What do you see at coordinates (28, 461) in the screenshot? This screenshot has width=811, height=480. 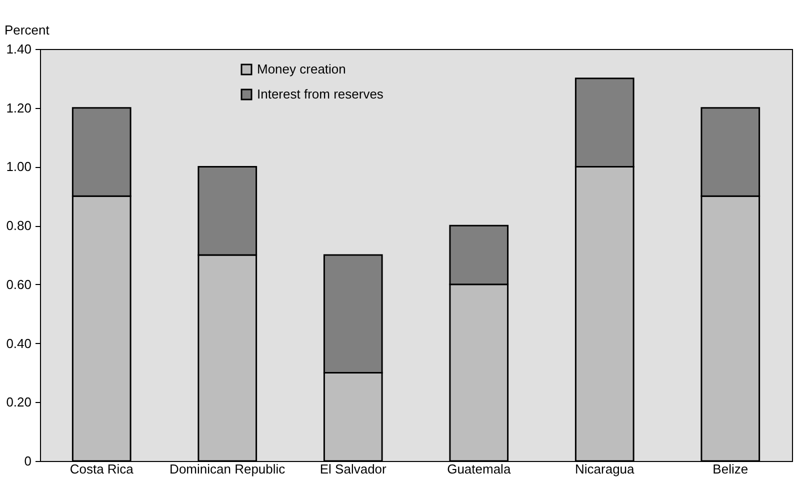 I see `y-tick-label: 0` at bounding box center [28, 461].